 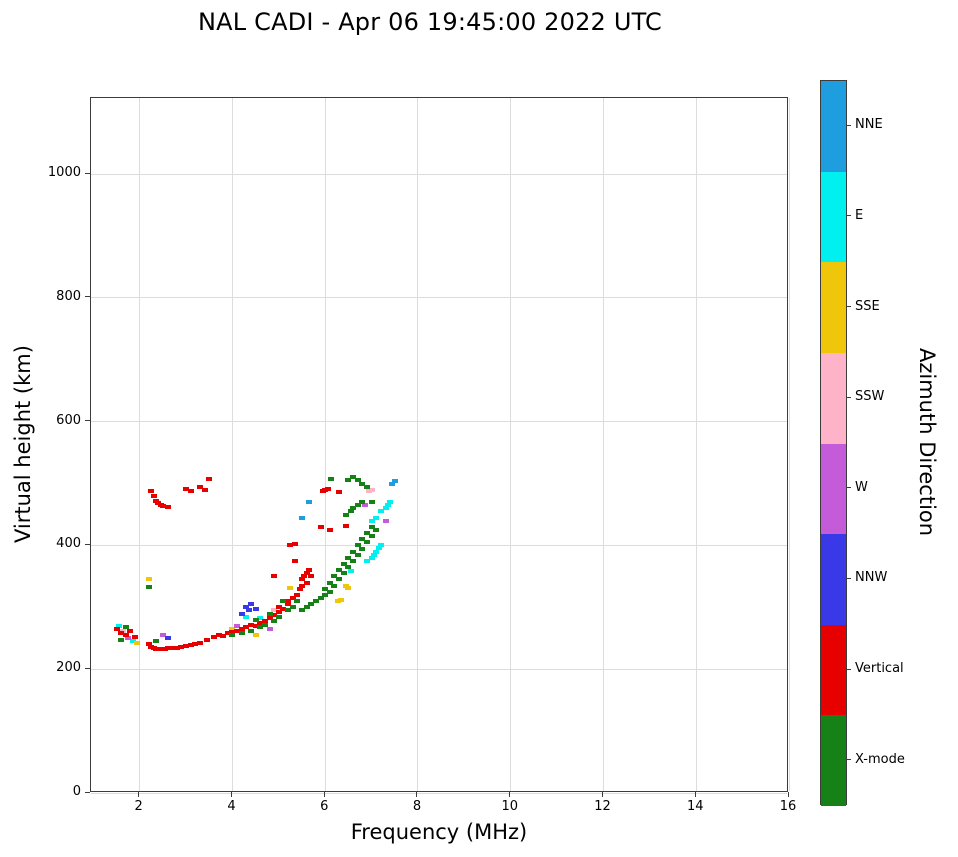 What do you see at coordinates (833, 489) in the screenshot?
I see `colorbar-segment-W` at bounding box center [833, 489].